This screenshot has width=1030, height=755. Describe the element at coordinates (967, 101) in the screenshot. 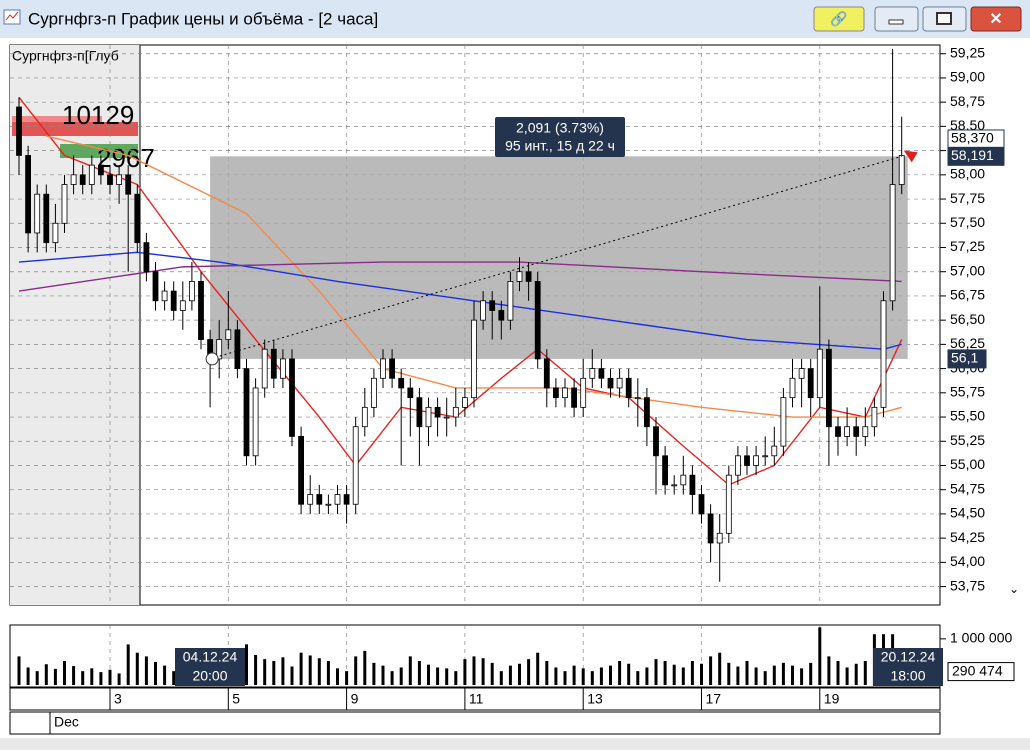

I see `y-tick-label: 58,75` at that location.